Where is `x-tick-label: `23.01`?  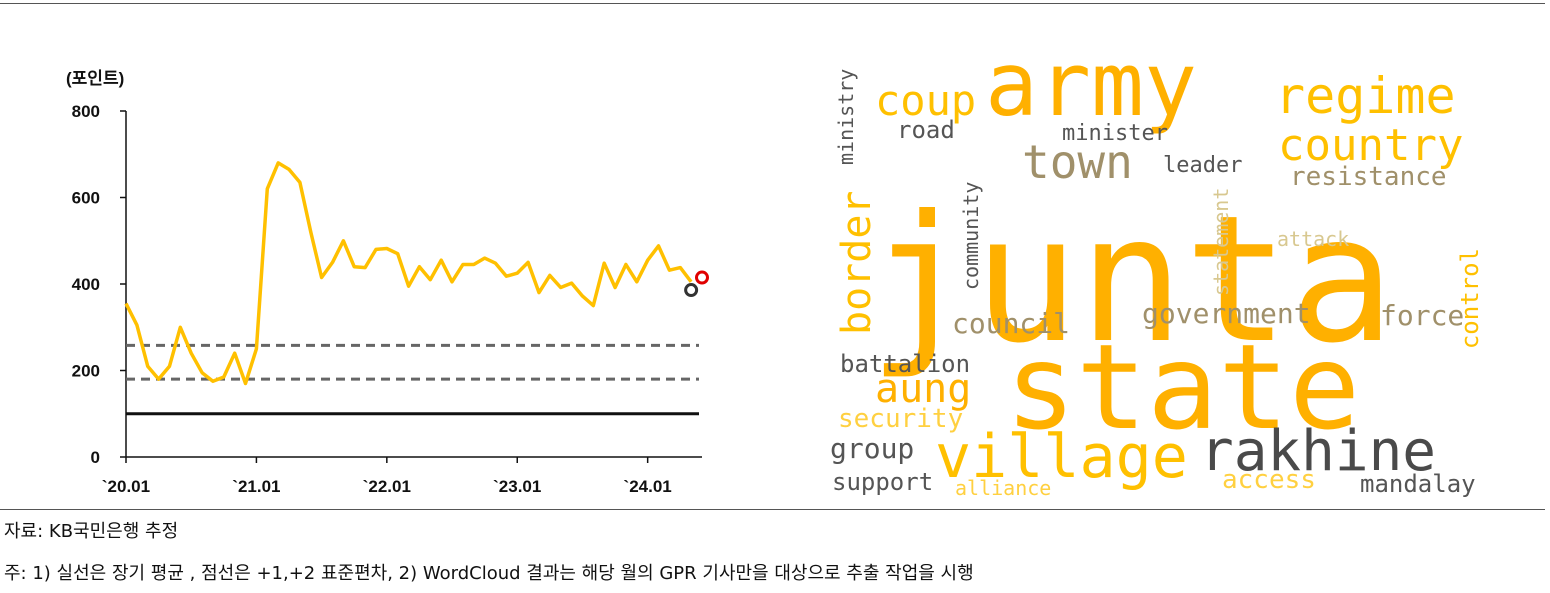 x-tick-label: `23.01 is located at coordinates (517, 486).